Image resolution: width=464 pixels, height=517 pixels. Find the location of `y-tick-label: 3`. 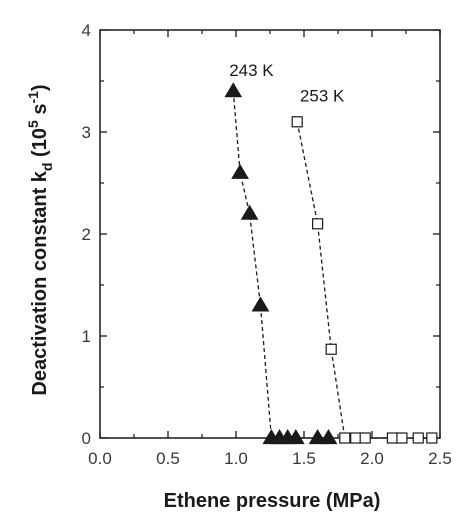

y-tick-label: 3 is located at coordinates (86, 132).